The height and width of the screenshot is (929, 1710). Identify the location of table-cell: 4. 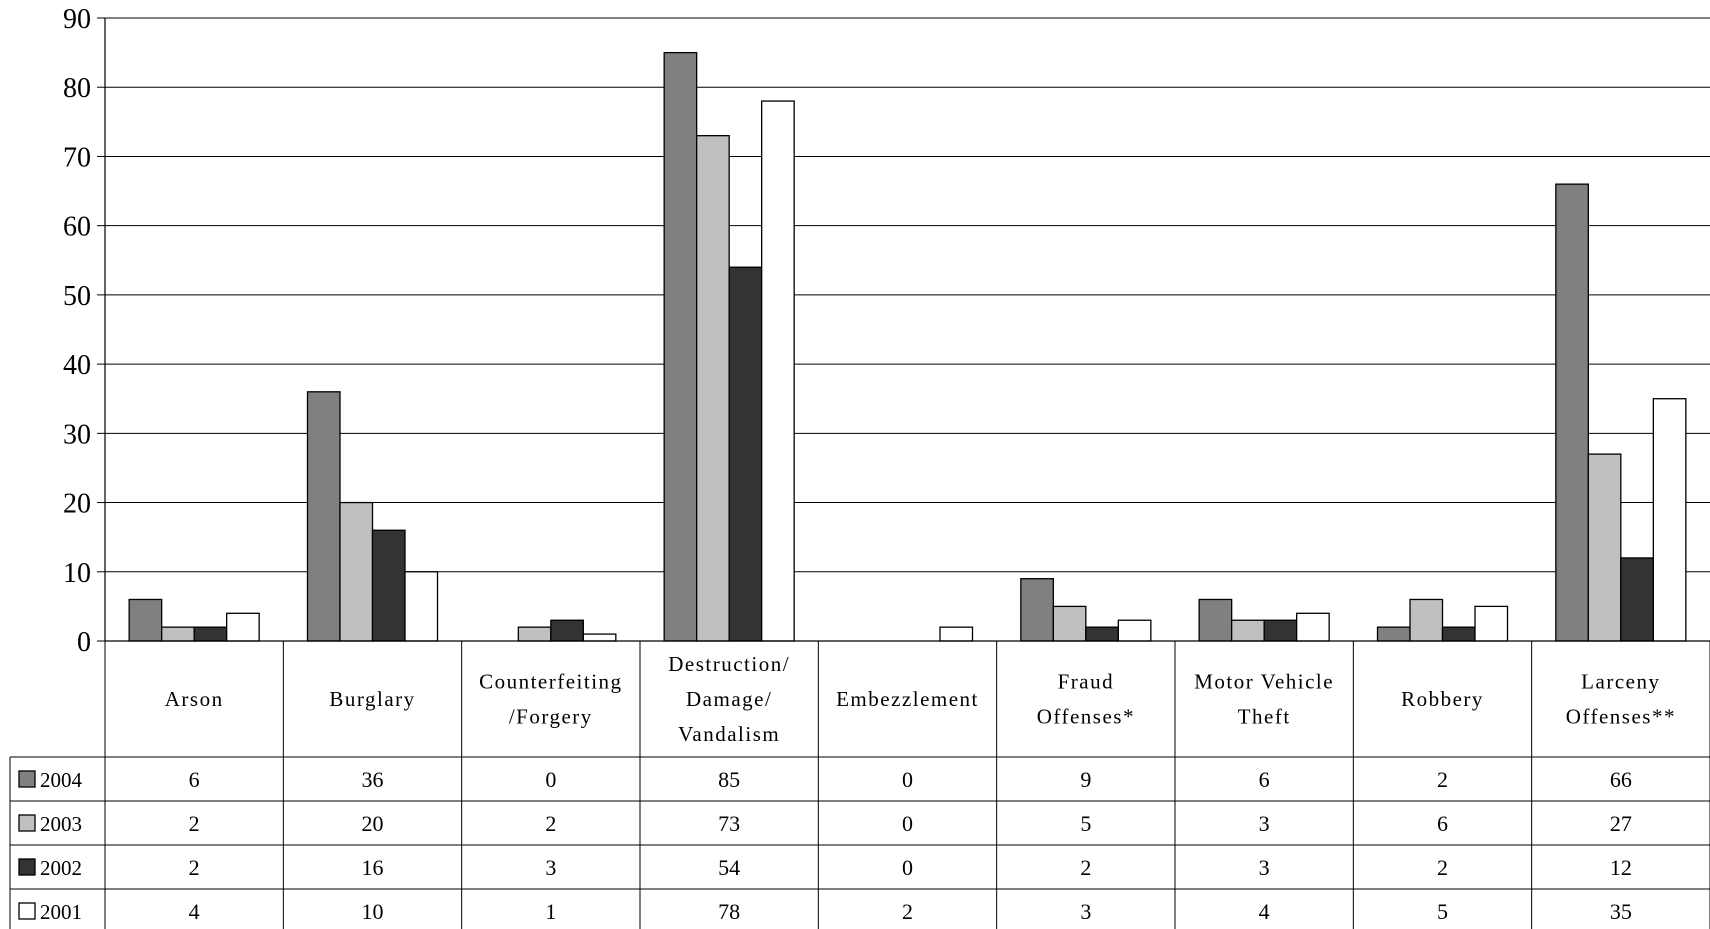
(1264, 911).